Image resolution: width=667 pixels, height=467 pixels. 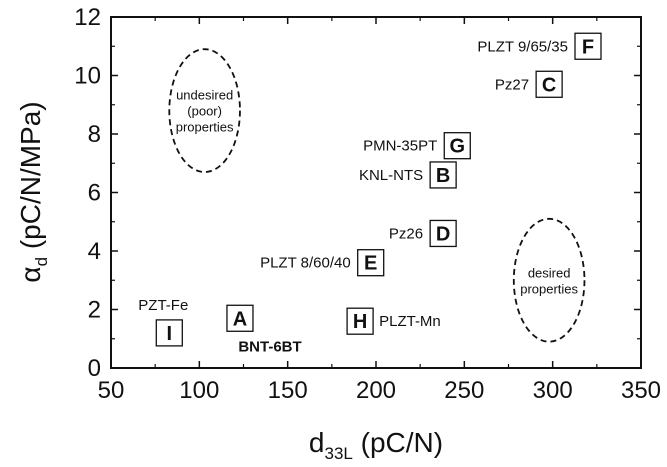 I want to click on data-point: H PLZT-Mn, so click(x=393, y=321).